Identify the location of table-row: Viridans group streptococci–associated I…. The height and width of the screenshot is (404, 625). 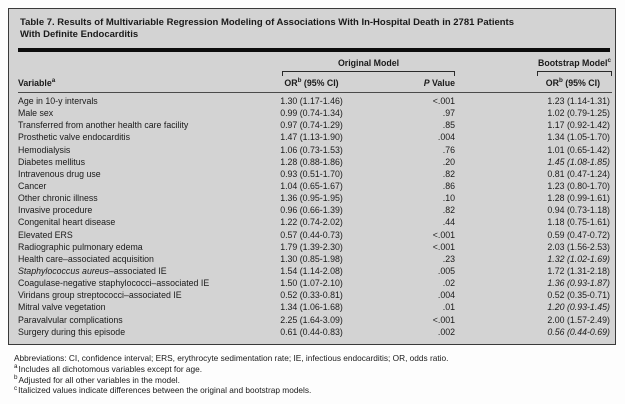
(315, 295).